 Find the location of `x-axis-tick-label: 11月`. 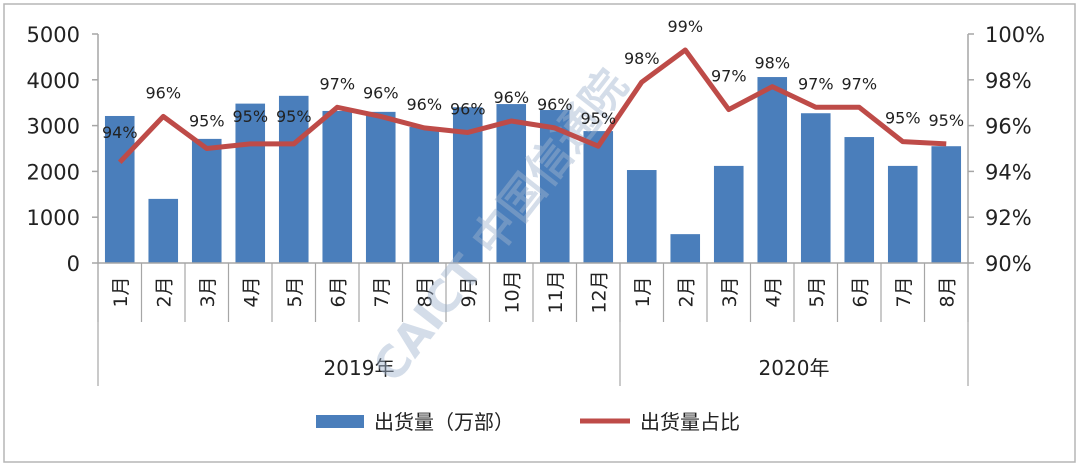

x-axis-tick-label: 11月 is located at coordinates (556, 291).